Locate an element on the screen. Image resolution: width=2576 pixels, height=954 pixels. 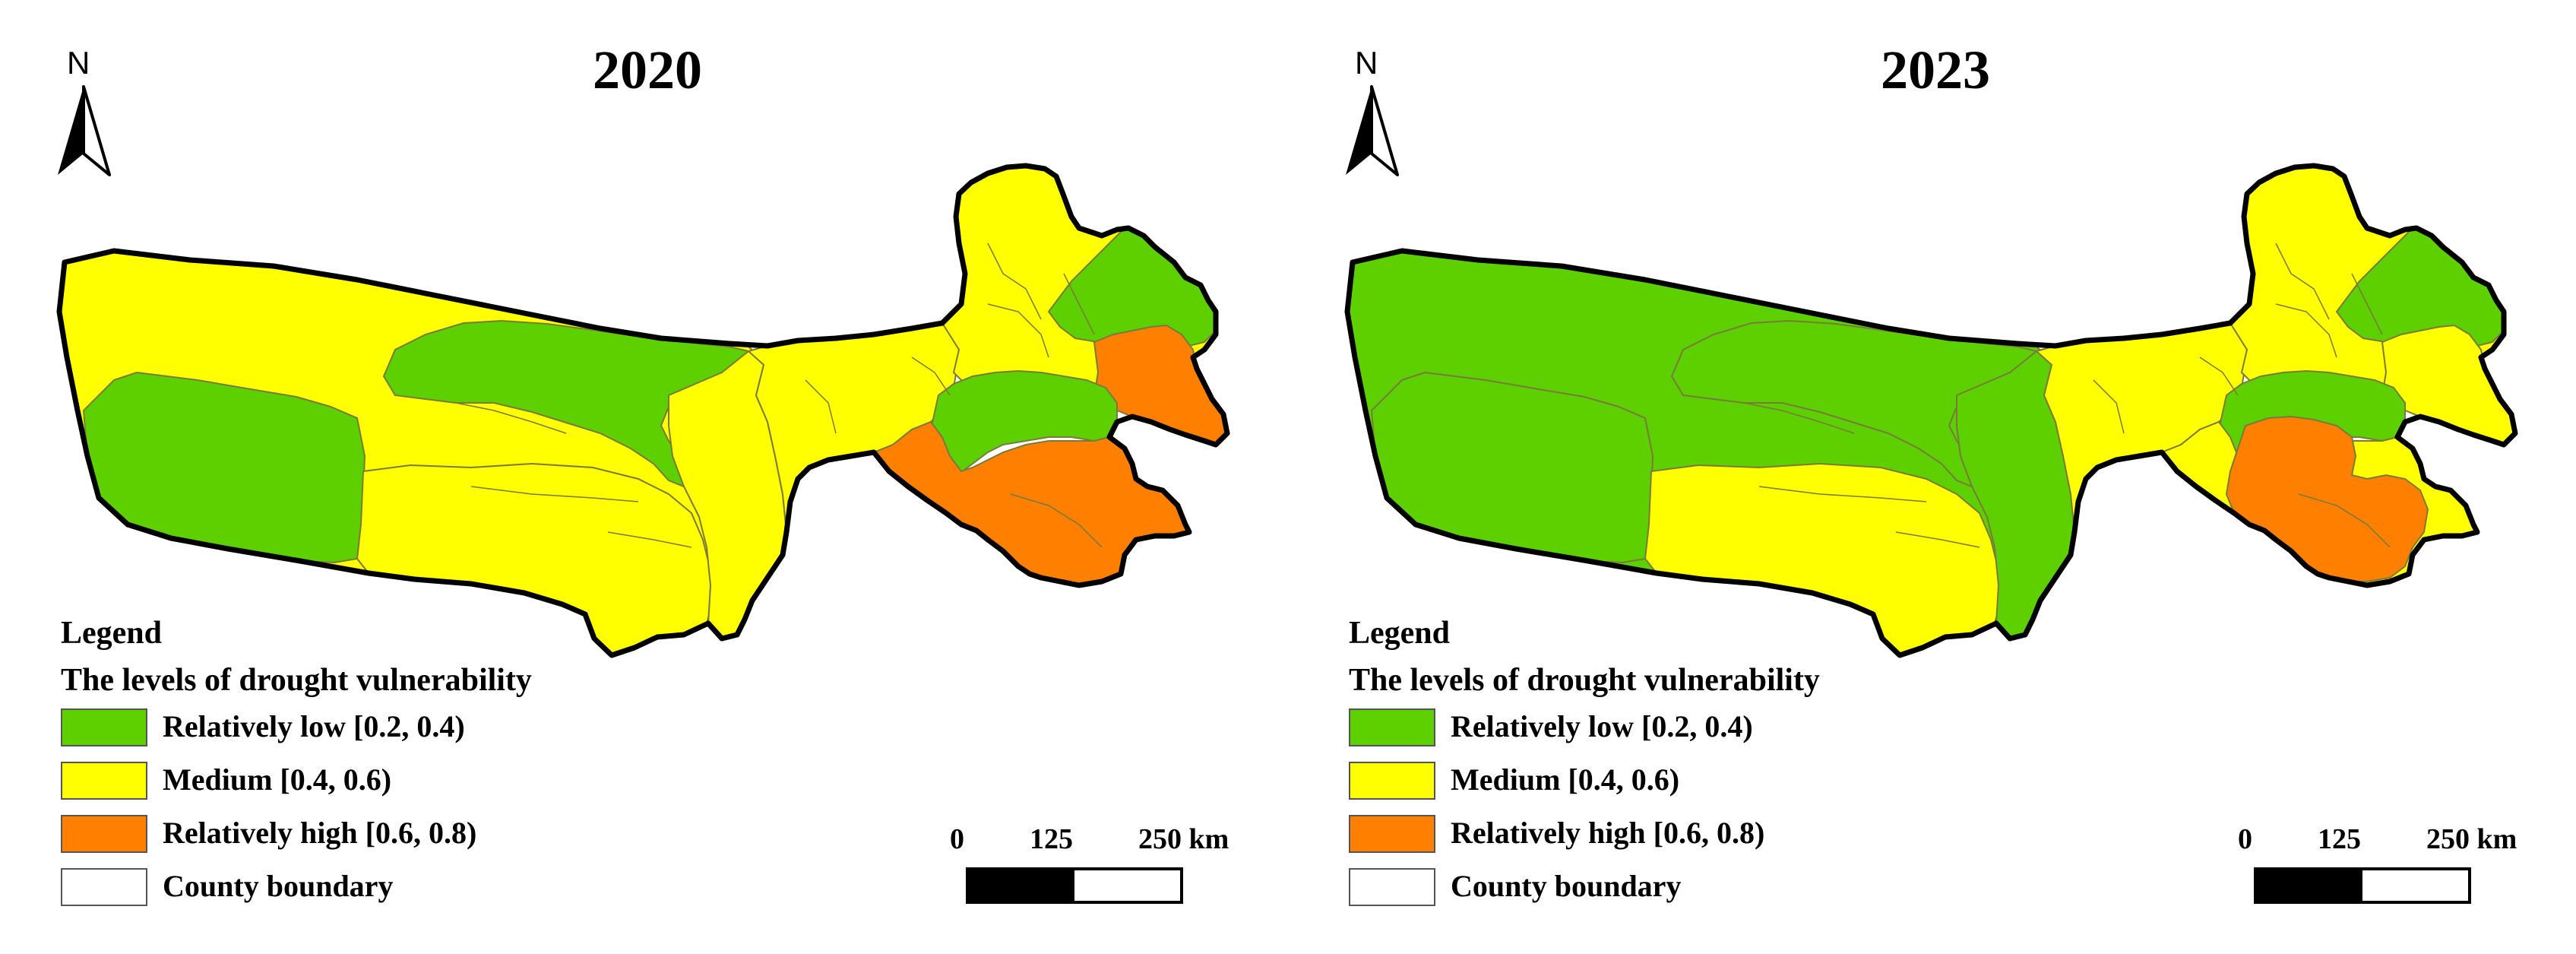
county-region-se-block is located at coordinates (1031, 503).